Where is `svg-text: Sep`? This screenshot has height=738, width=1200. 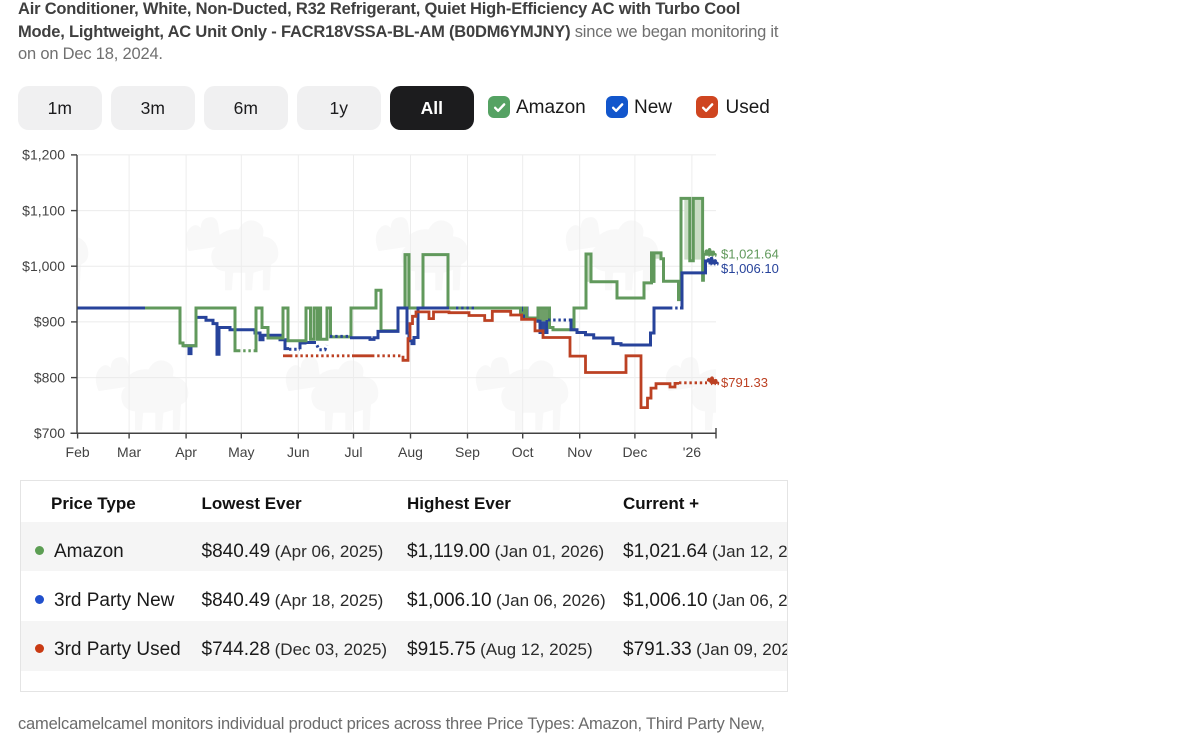 svg-text: Sep is located at coordinates (467, 452).